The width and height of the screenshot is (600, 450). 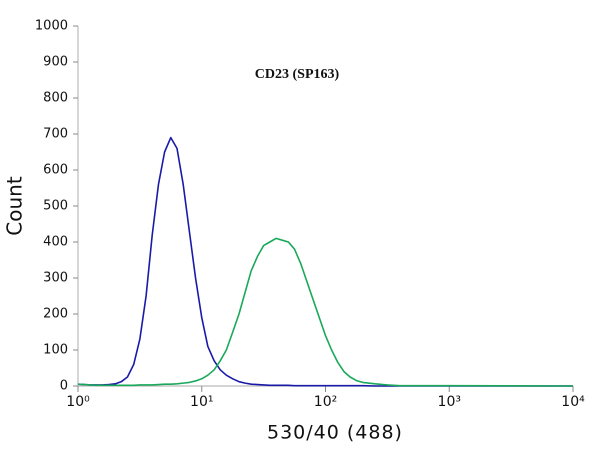 What do you see at coordinates (449, 402) in the screenshot?
I see `x-tick-label: 10³` at bounding box center [449, 402].